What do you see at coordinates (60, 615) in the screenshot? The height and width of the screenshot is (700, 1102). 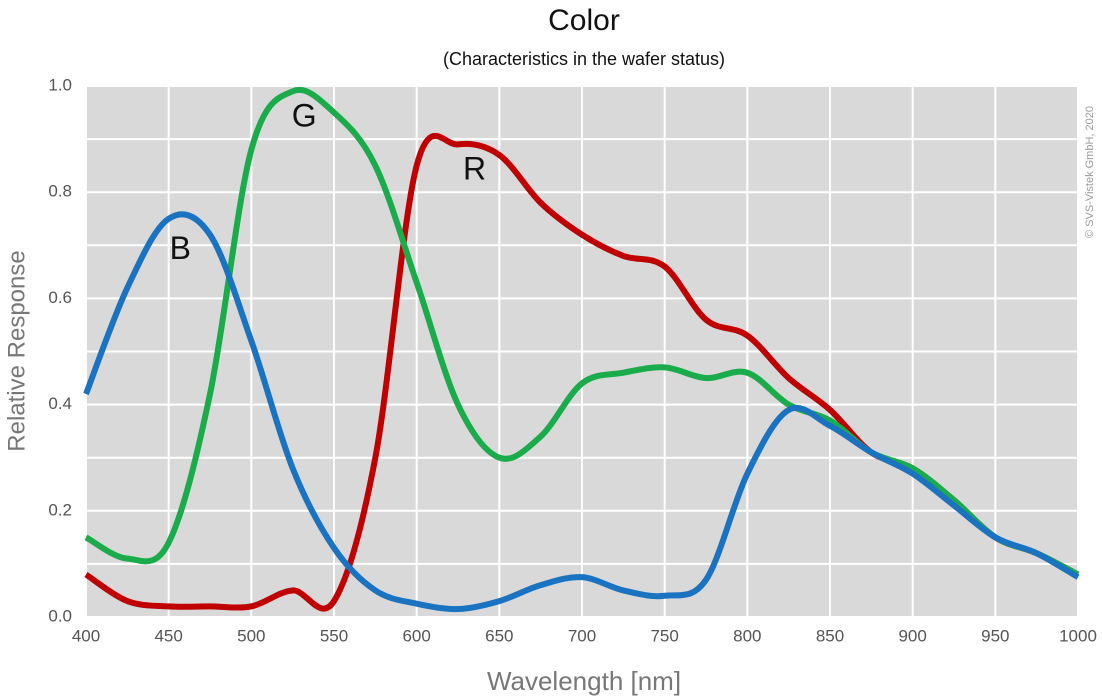 I see `y-tick-label: 0.0` at bounding box center [60, 615].